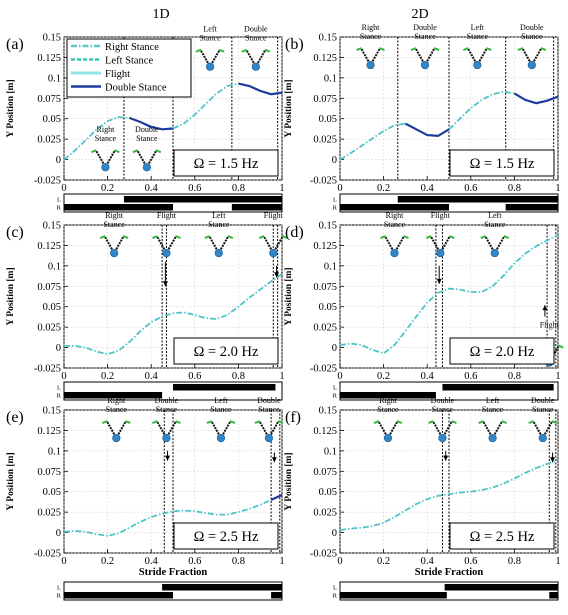 The image size is (568, 615). I want to click on panel-label: (d), so click(294, 232).